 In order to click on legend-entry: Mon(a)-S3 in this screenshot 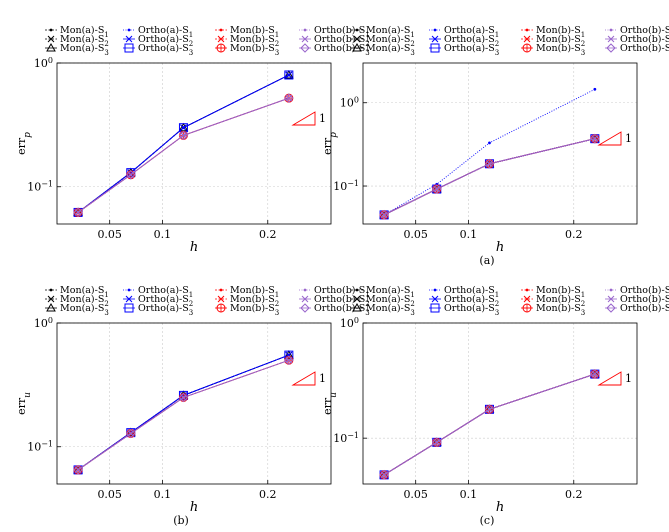, I will do `click(84, 310)`.